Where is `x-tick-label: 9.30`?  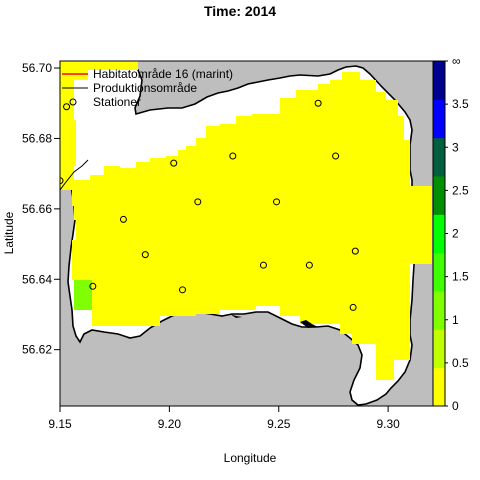
x-tick-label: 9.30 is located at coordinates (388, 424).